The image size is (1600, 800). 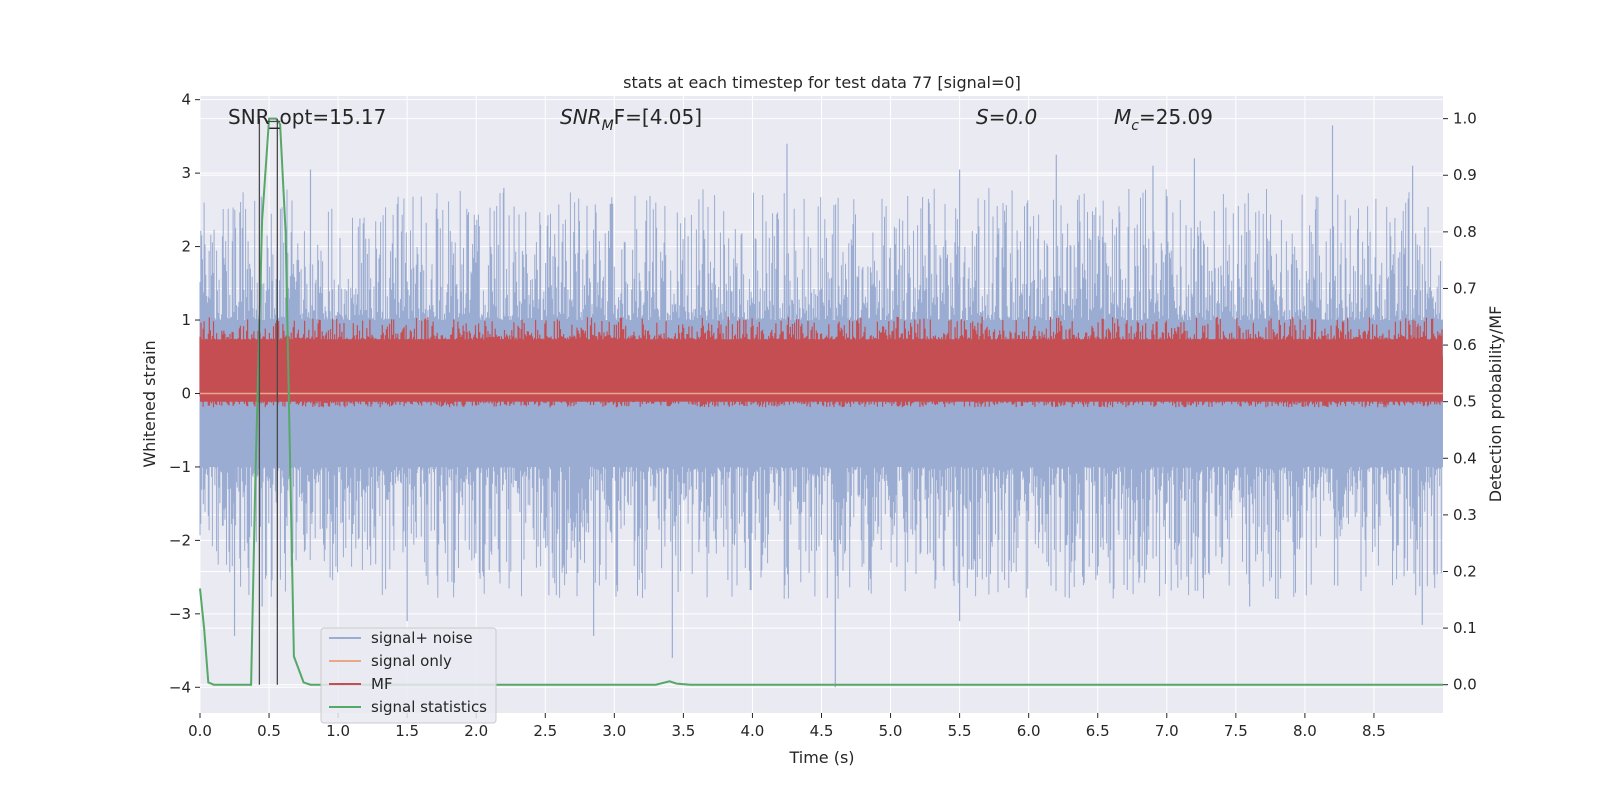 I want to click on y2-tick-label: 0.2, so click(x=1465, y=571).